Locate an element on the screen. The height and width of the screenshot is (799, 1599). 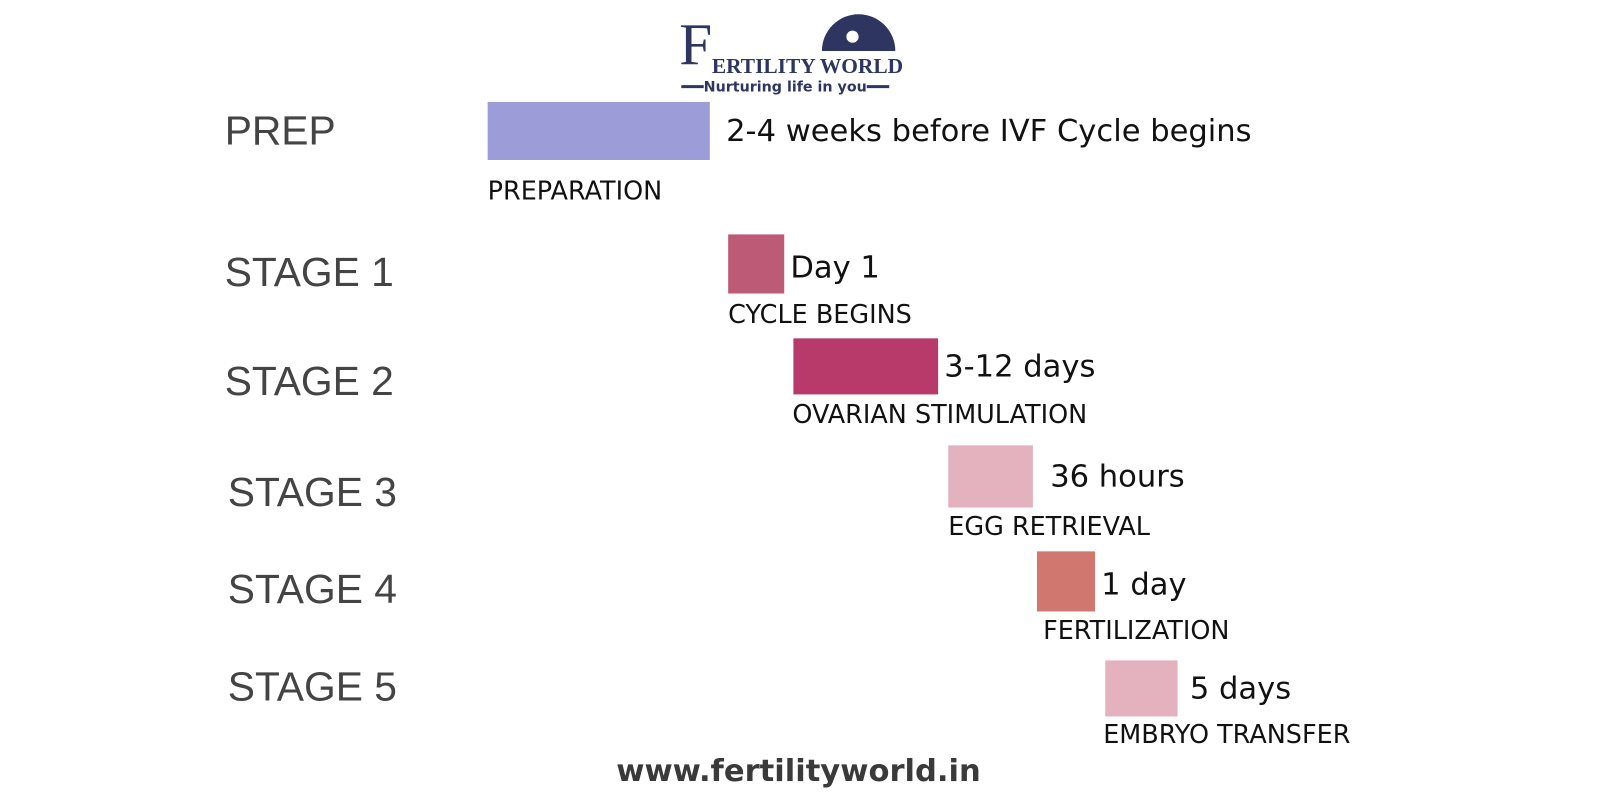
logo: F ERTILITY WORLD Nurturing life in you is located at coordinates (791, 54).